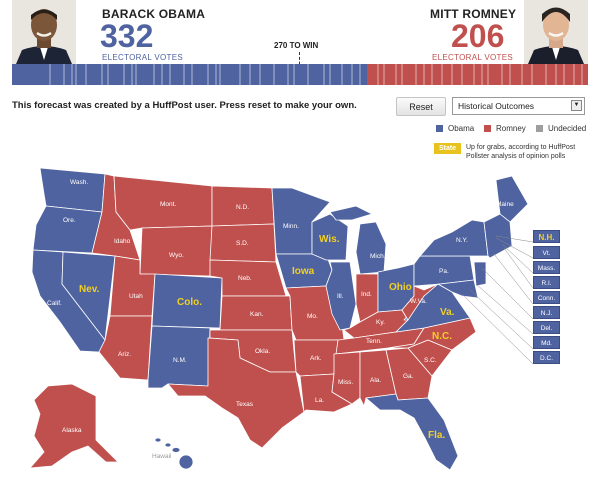 The image size is (600, 490). Describe the element at coordinates (262, 351) in the screenshot. I see `label-ok: Okla.` at that location.